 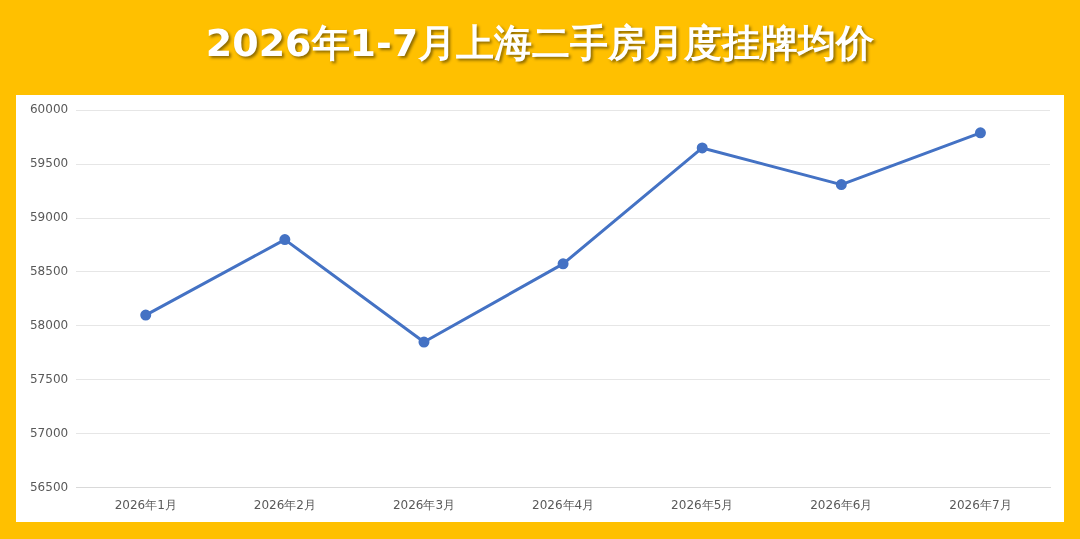 What do you see at coordinates (424, 504) in the screenshot?
I see `x-tick-label: 2026年3月` at bounding box center [424, 504].